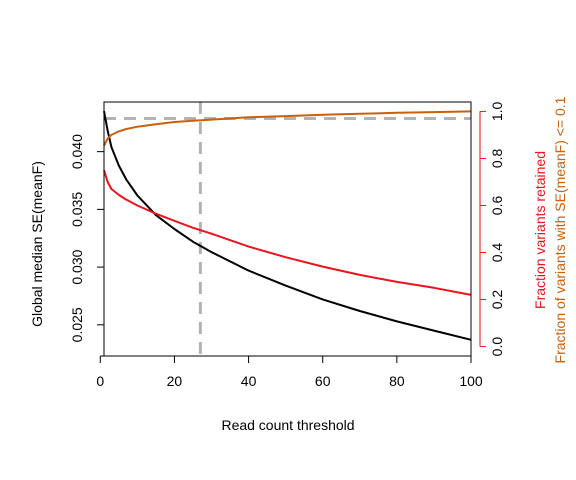  What do you see at coordinates (497, 159) in the screenshot?
I see `y-right-tick-label: 0.8` at bounding box center [497, 159].